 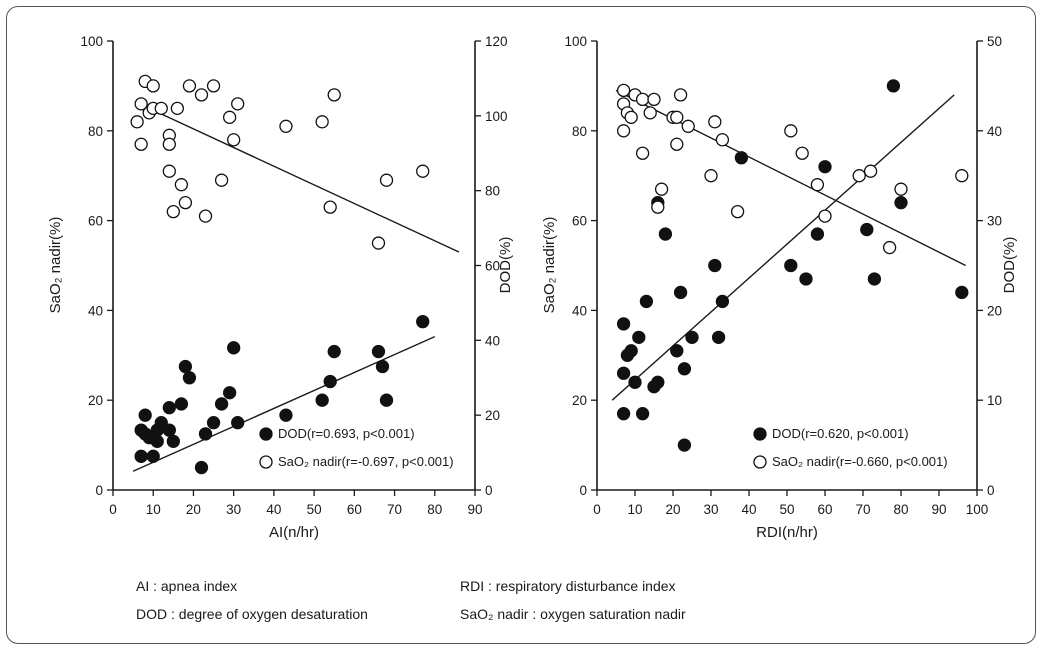 I want to click on ai-legend-label-dod: DOD(r=0.693, p<0.001), so click(x=346, y=433).